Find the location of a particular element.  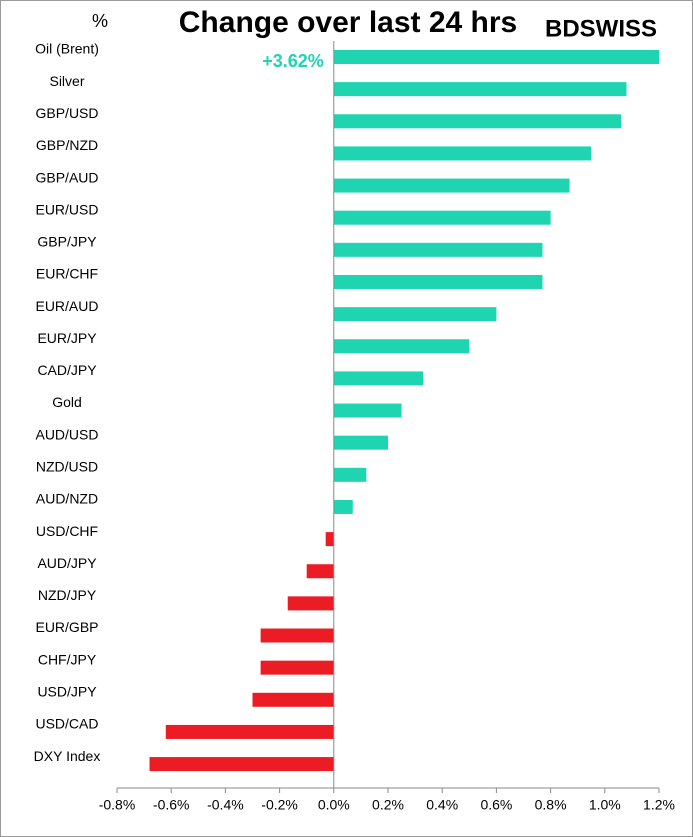

x-tick-label: 0.6% is located at coordinates (496, 805).